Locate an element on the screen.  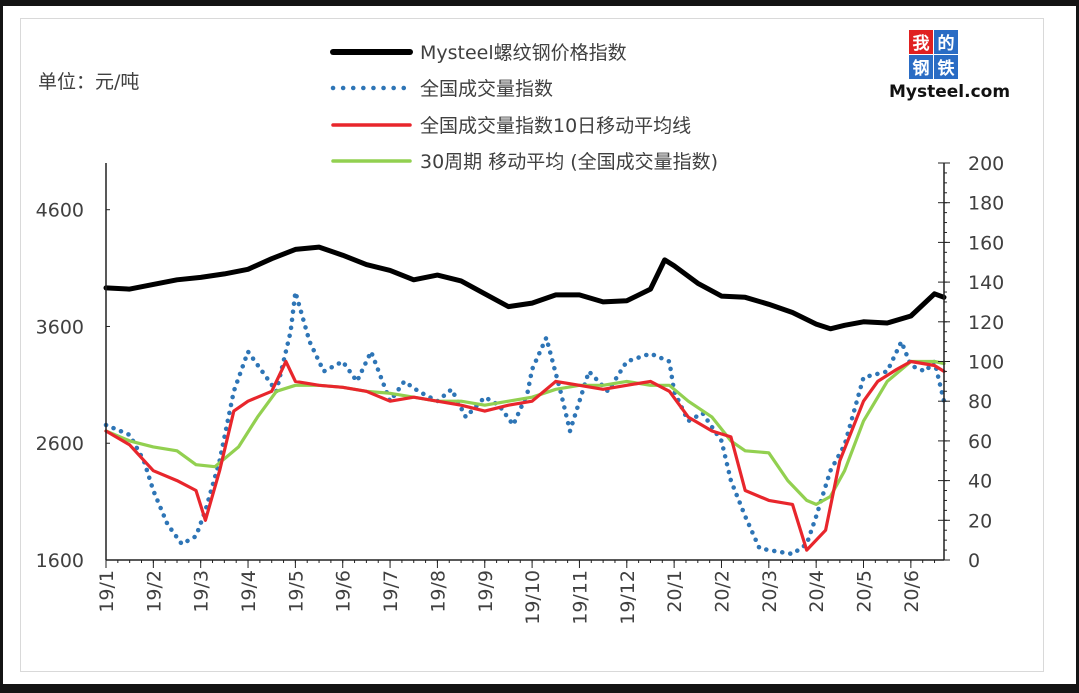
legend-label-0: Mysteel螺纹钢价格指数 is located at coordinates (523, 53).